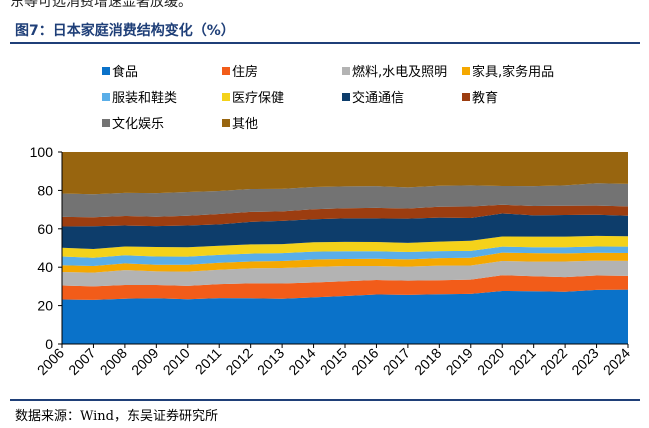 The image size is (649, 428). What do you see at coordinates (490, 361) in the screenshot?
I see `x-tick-label: 2020` at bounding box center [490, 361].